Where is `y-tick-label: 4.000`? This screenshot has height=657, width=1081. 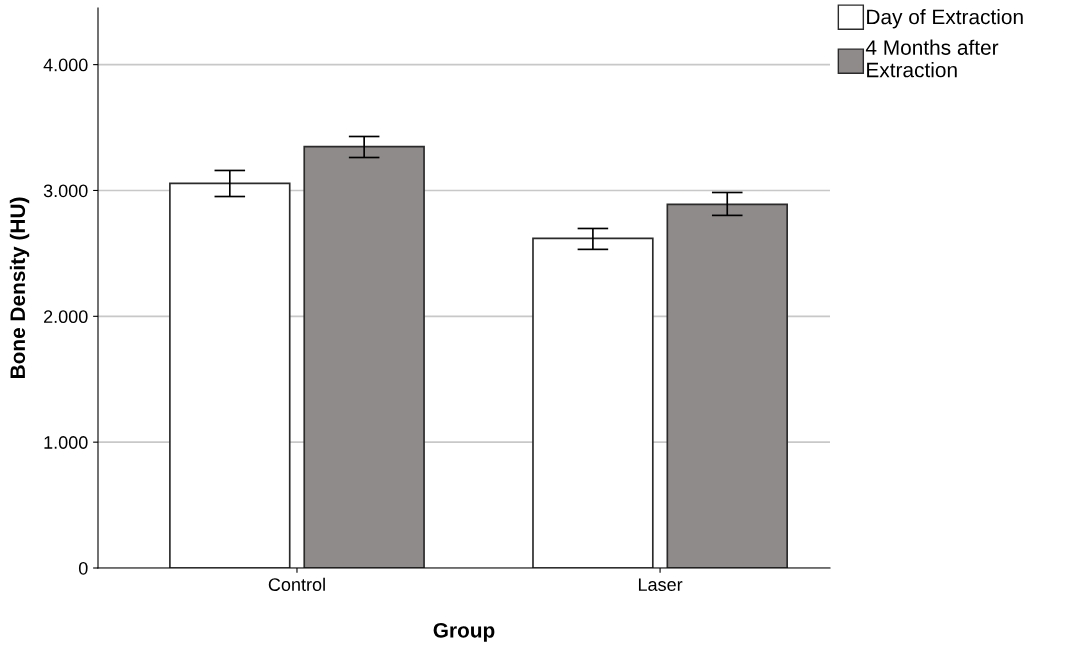
y-tick-label: 4.000 is located at coordinates (65, 65).